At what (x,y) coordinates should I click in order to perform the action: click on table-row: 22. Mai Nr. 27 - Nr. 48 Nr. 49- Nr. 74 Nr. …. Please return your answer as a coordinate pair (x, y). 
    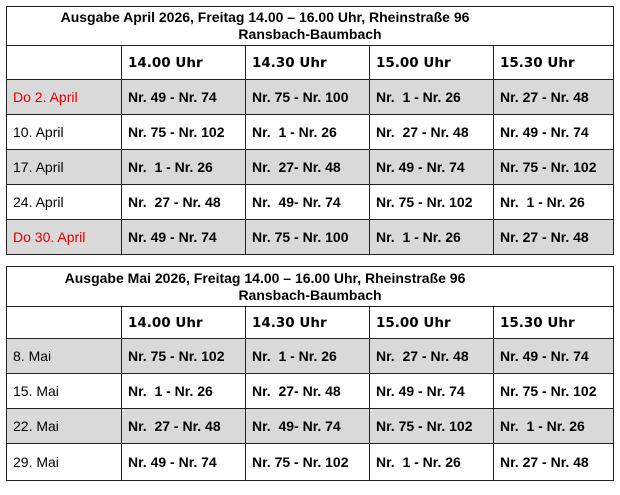
    Looking at the image, I should click on (310, 426).